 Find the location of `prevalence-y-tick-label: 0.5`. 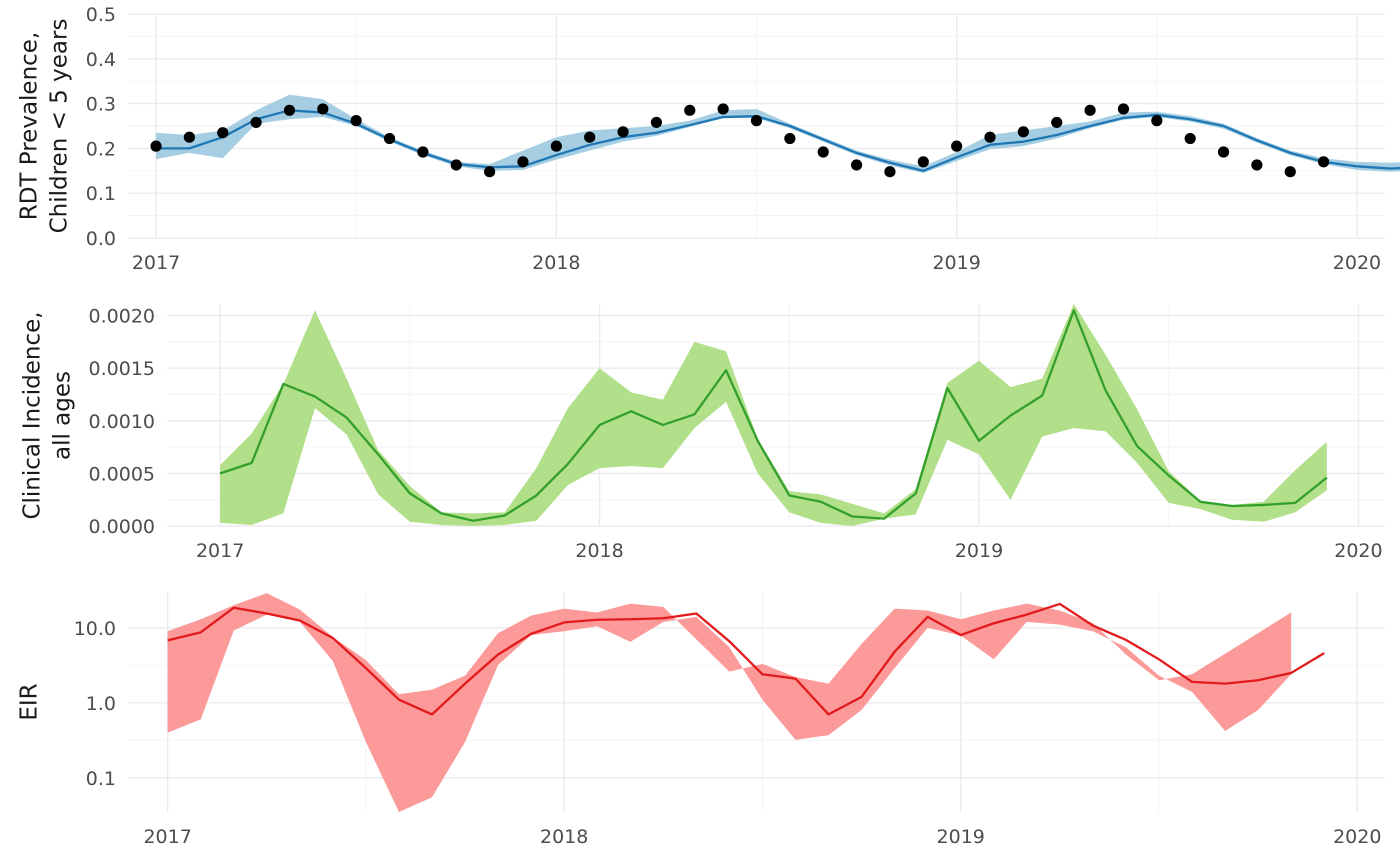

prevalence-y-tick-label: 0.5 is located at coordinates (101, 15).